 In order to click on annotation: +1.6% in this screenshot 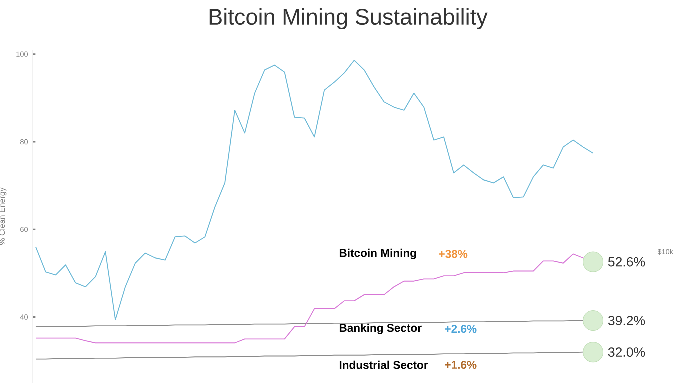, I will do `click(461, 365)`.